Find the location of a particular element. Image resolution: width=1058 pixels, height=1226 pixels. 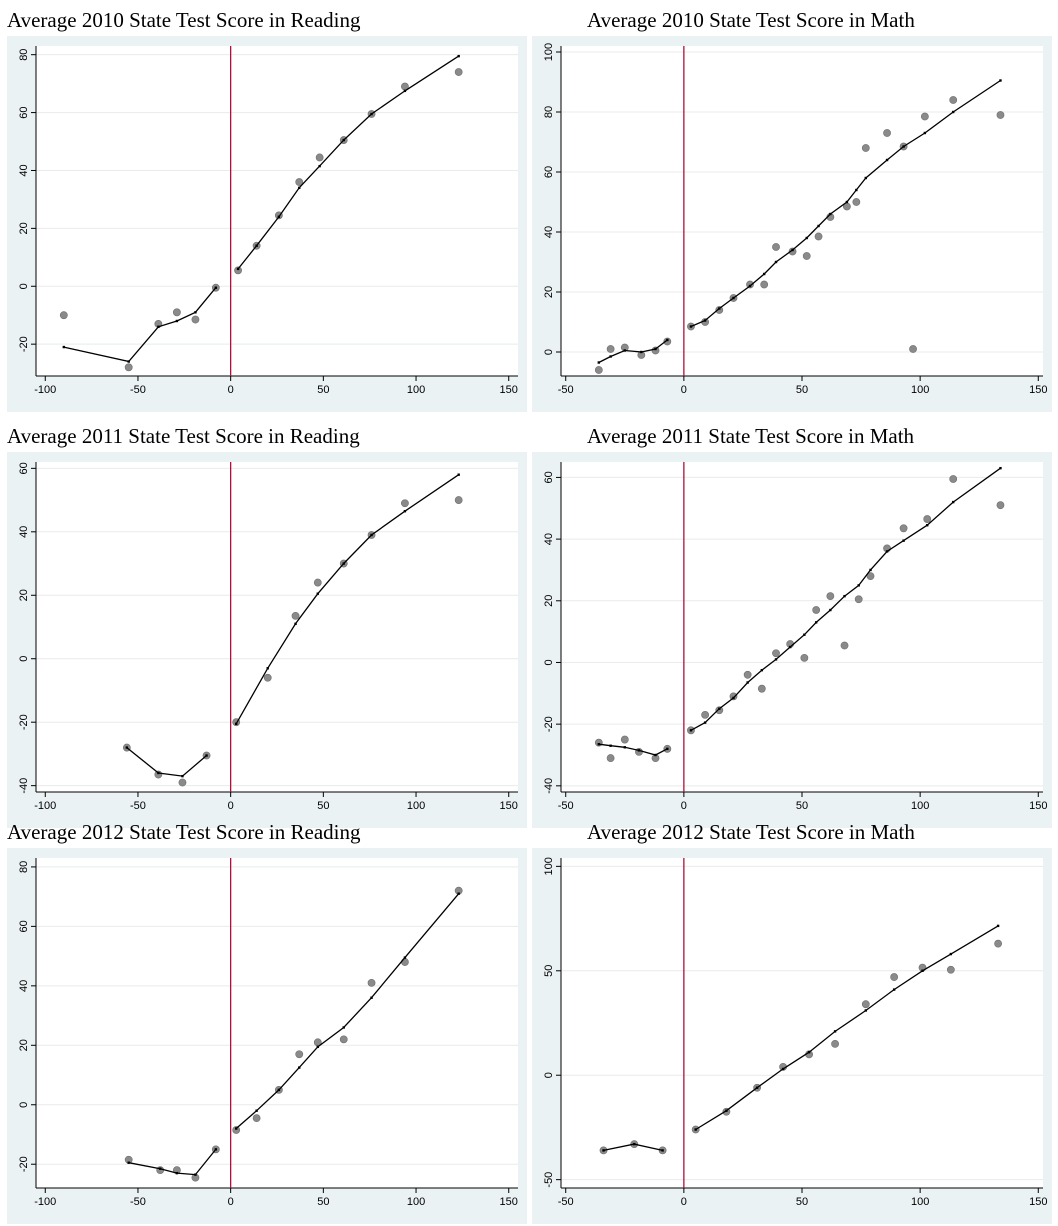

y-tick-label: -50 is located at coordinates (549, 1180).